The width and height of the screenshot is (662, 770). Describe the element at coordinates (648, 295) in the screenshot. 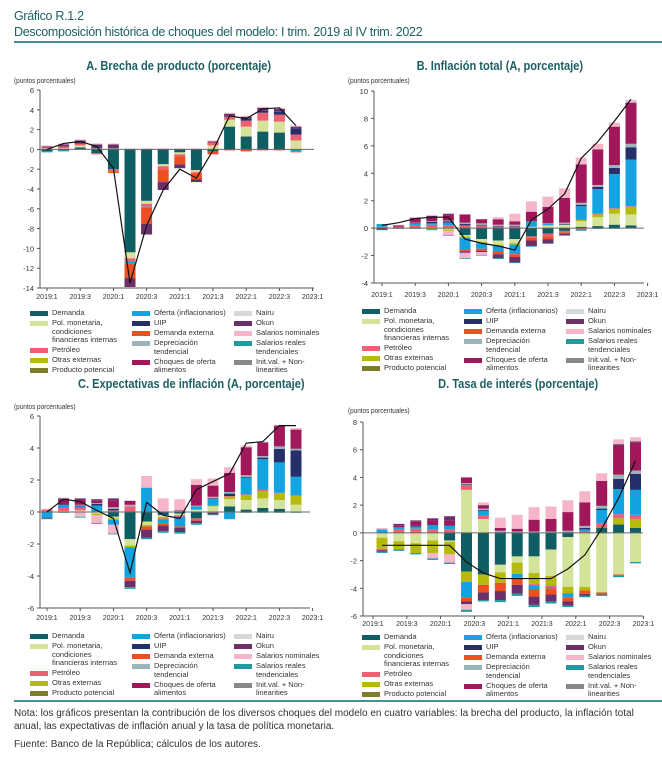

I see `x-tick-label: 2023:1` at that location.